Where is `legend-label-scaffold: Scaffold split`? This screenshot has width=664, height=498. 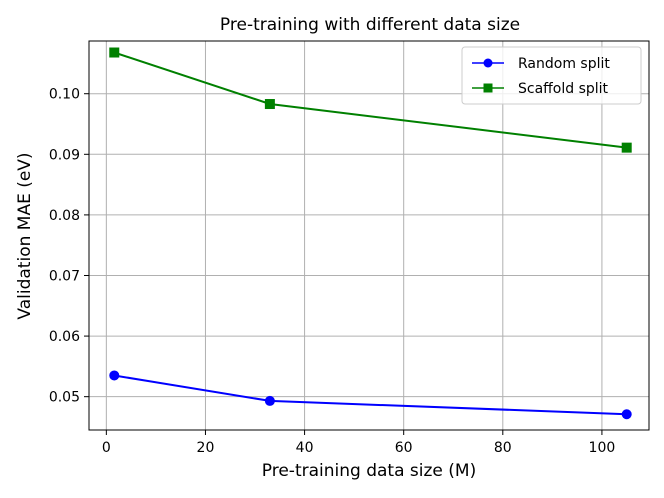 legend-label-scaffold: Scaffold split is located at coordinates (563, 89).